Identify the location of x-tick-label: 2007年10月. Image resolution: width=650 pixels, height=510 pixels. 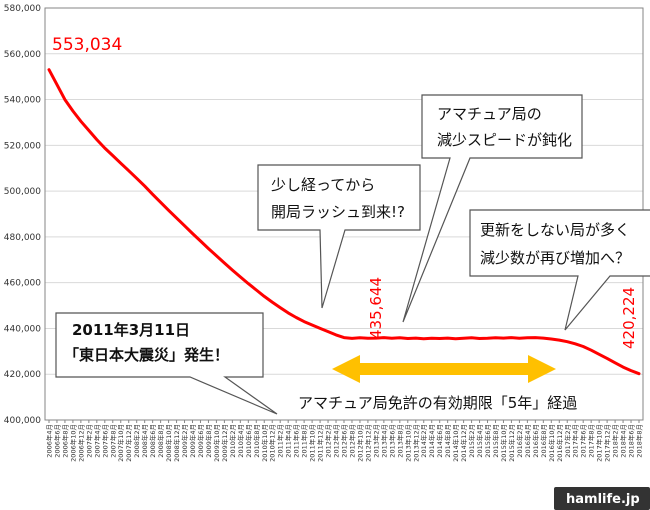
(120, 443).